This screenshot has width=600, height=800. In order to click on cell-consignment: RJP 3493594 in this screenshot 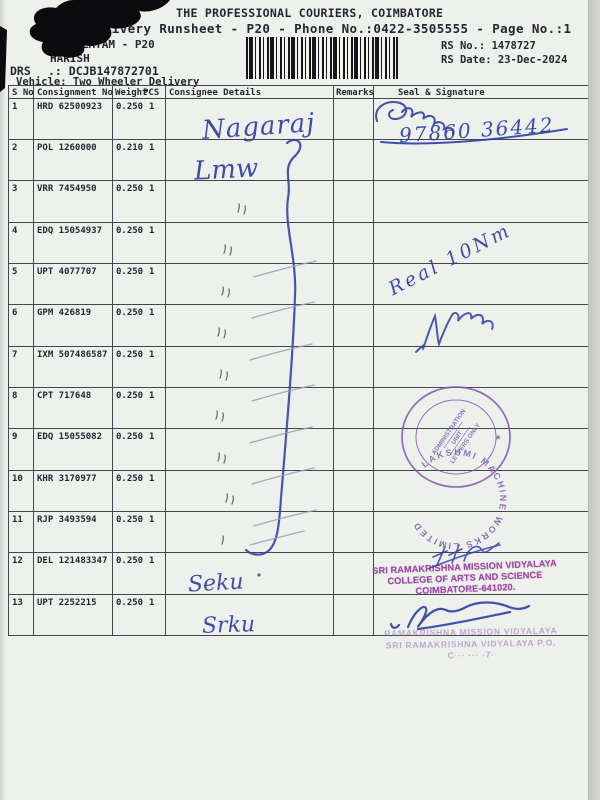, I will do `click(67, 520)`.